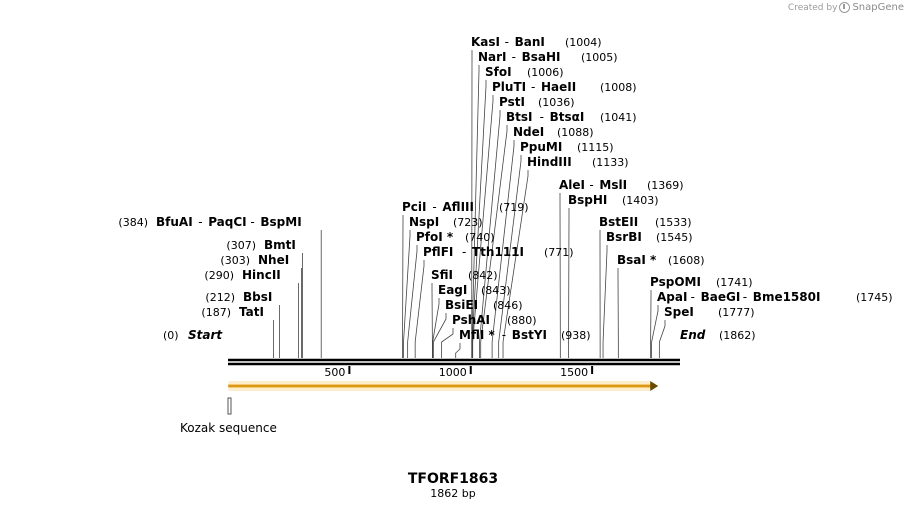 This screenshot has width=908, height=509. Describe the element at coordinates (174, 222) in the screenshot. I see `enzyme-name: BfuAI` at that location.